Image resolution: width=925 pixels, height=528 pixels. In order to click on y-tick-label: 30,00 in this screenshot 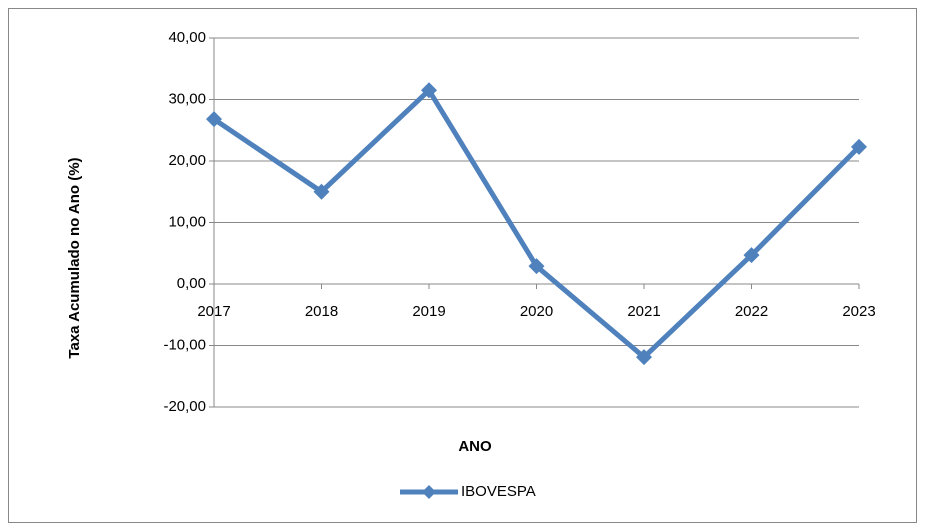, I will do `click(187, 98)`.